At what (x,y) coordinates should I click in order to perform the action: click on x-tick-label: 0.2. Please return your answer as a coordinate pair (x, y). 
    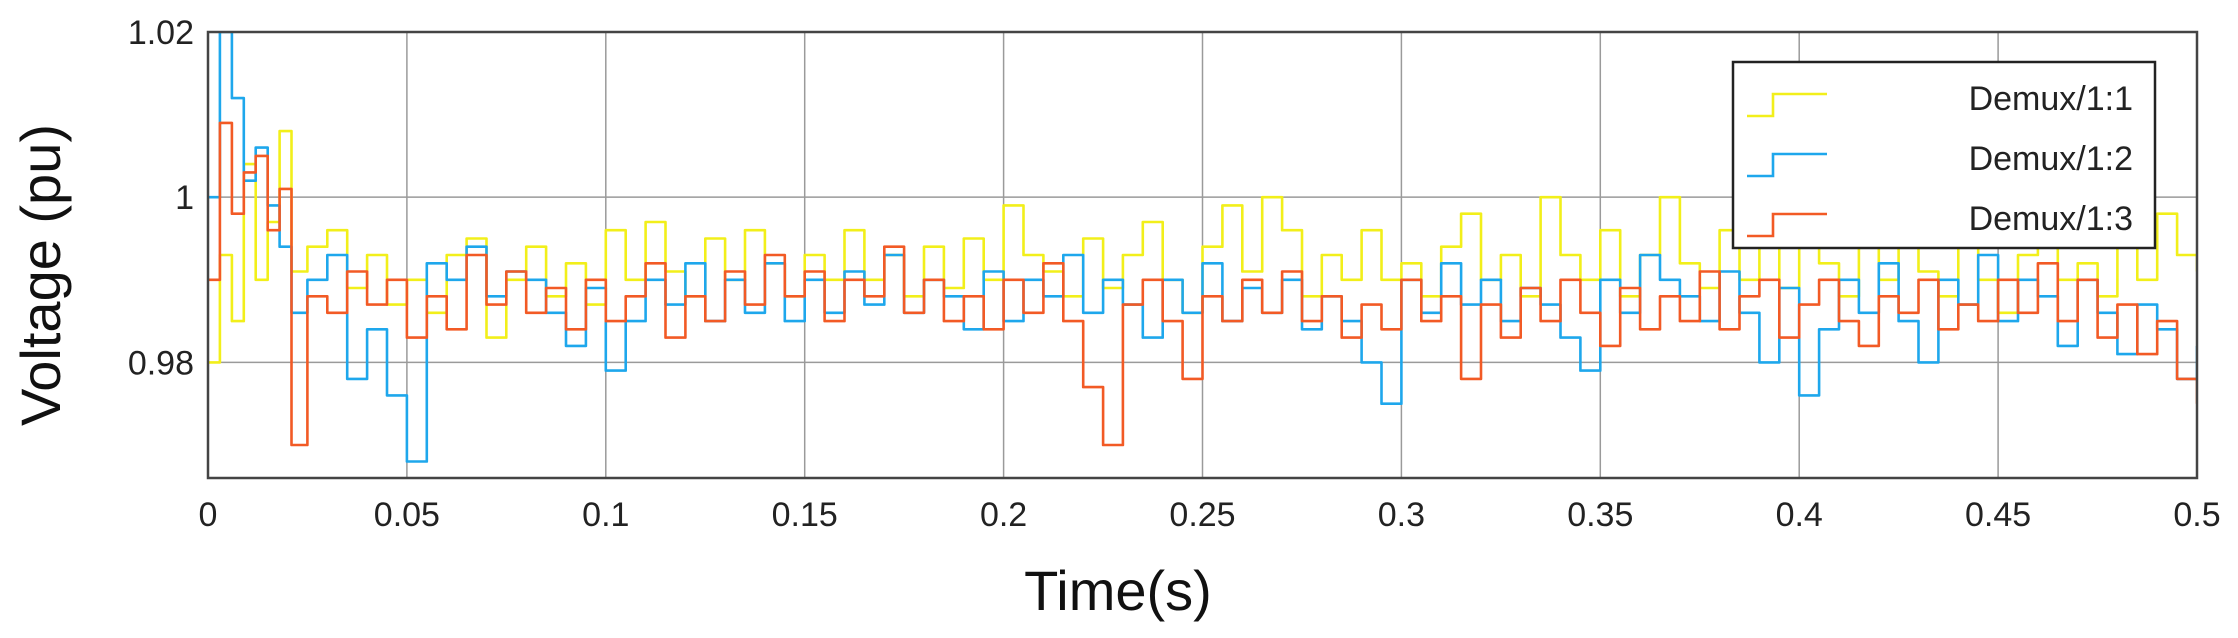
    Looking at the image, I should click on (1003, 515).